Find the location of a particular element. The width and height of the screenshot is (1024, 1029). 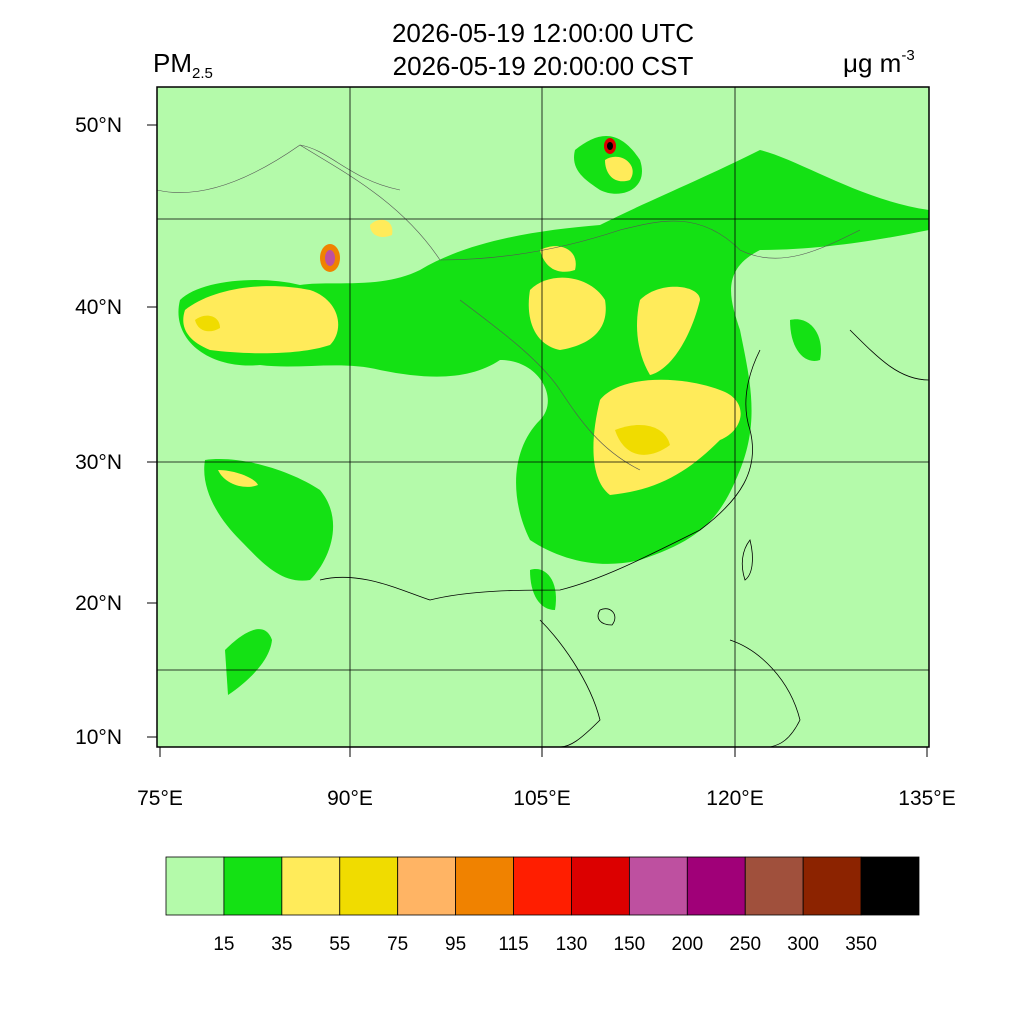

colorbar-label: 115 is located at coordinates (513, 944).